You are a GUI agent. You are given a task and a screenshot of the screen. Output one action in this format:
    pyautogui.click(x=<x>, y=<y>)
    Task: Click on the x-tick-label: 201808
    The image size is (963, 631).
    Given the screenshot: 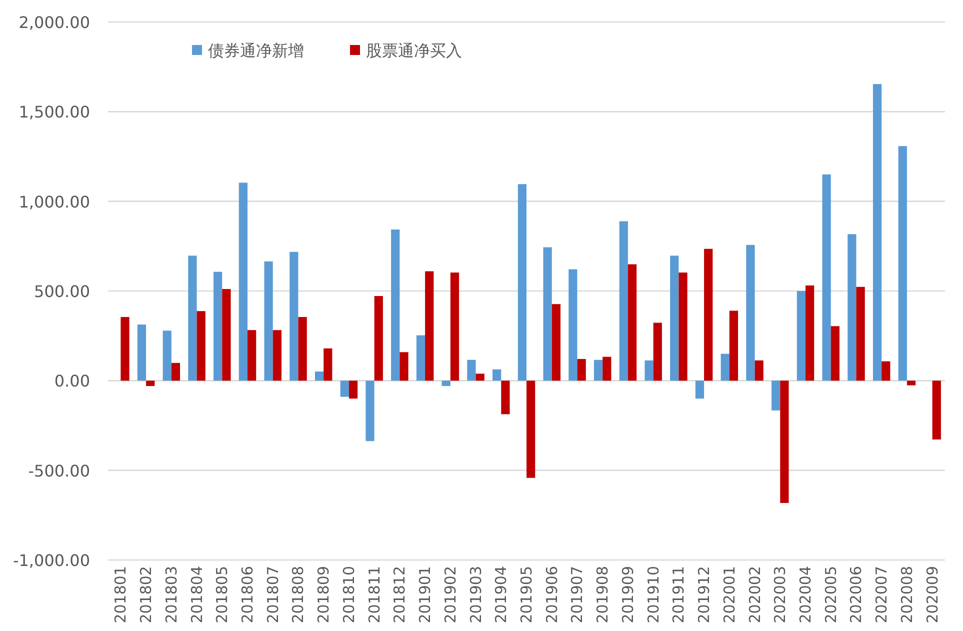 What is the action you would take?
    pyautogui.click(x=298, y=595)
    